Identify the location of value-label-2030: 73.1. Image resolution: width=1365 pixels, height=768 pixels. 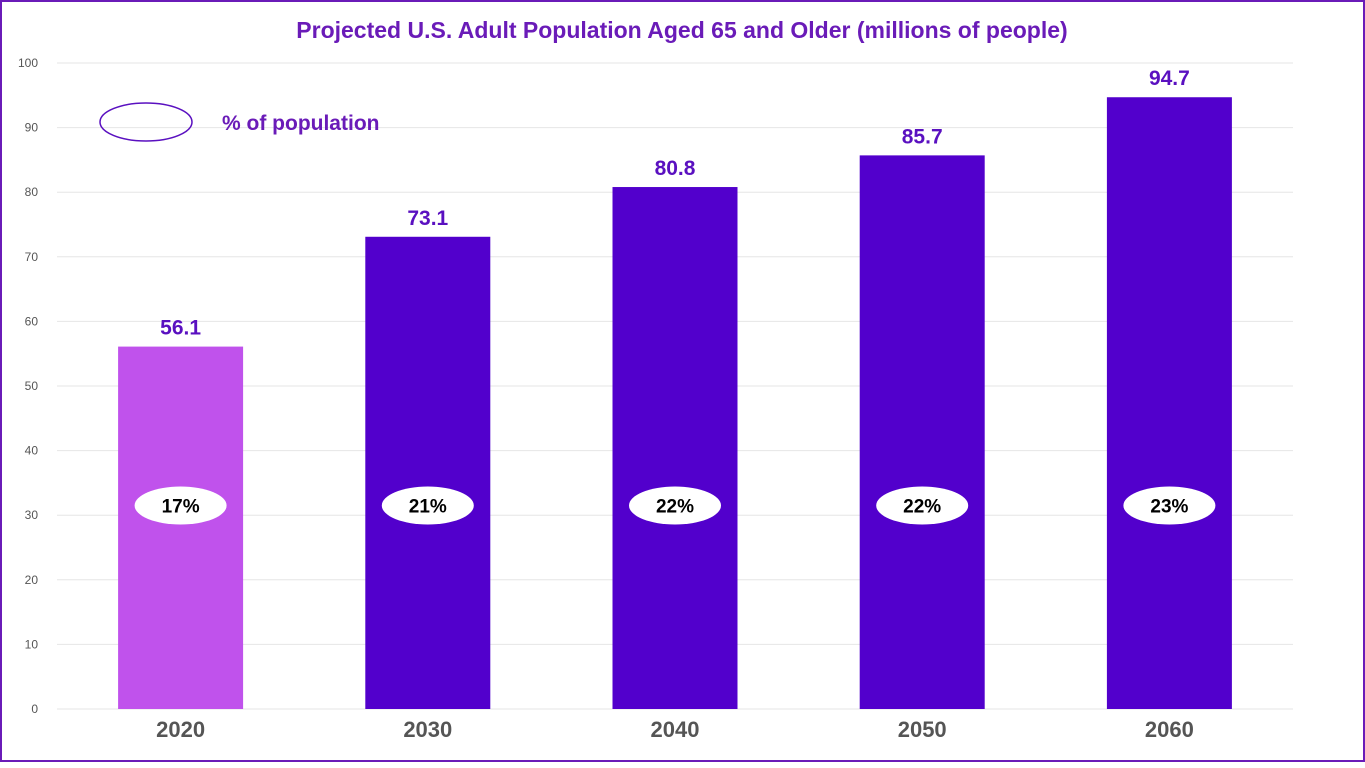
(427, 218).